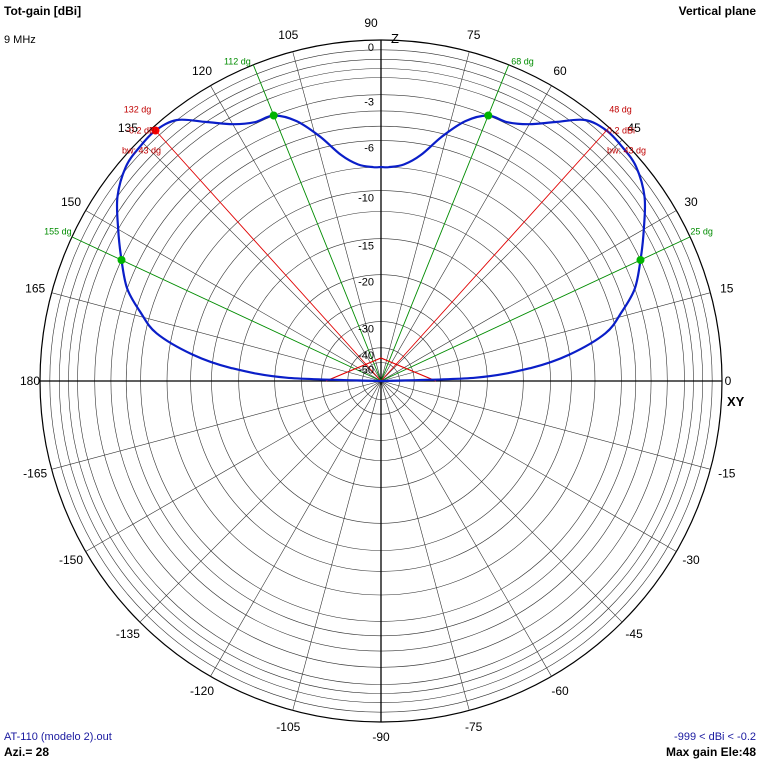  Describe the element at coordinates (366, 330) in the screenshot. I see `radial-tick-label: -30` at that location.